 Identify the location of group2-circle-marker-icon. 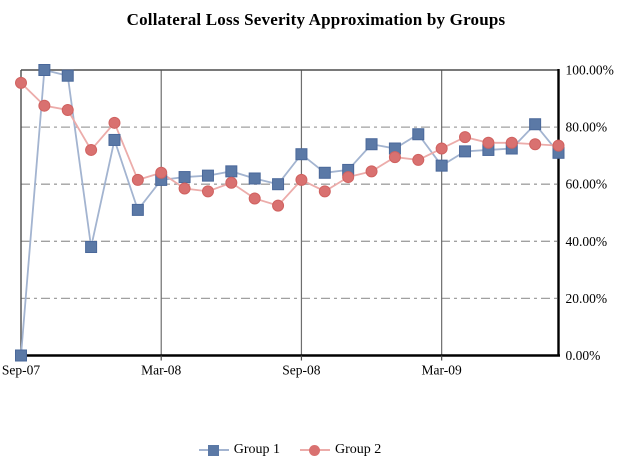
(315, 450).